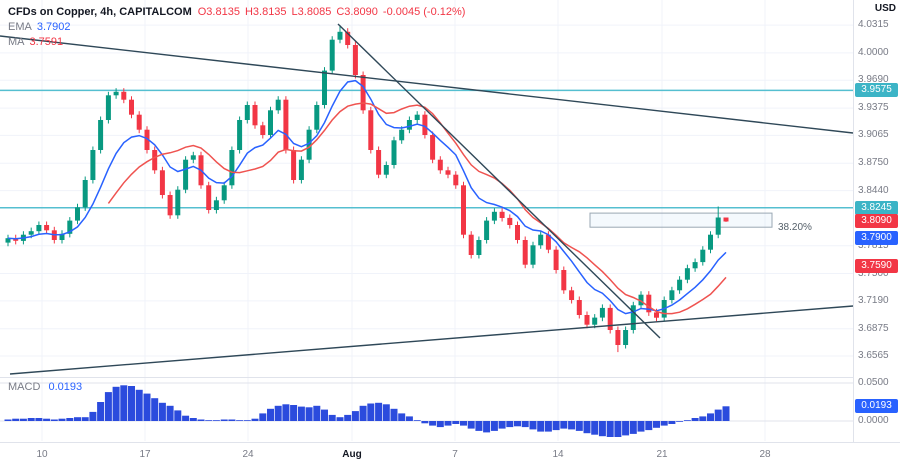  I want to click on ma-label: MA, so click(16, 41).